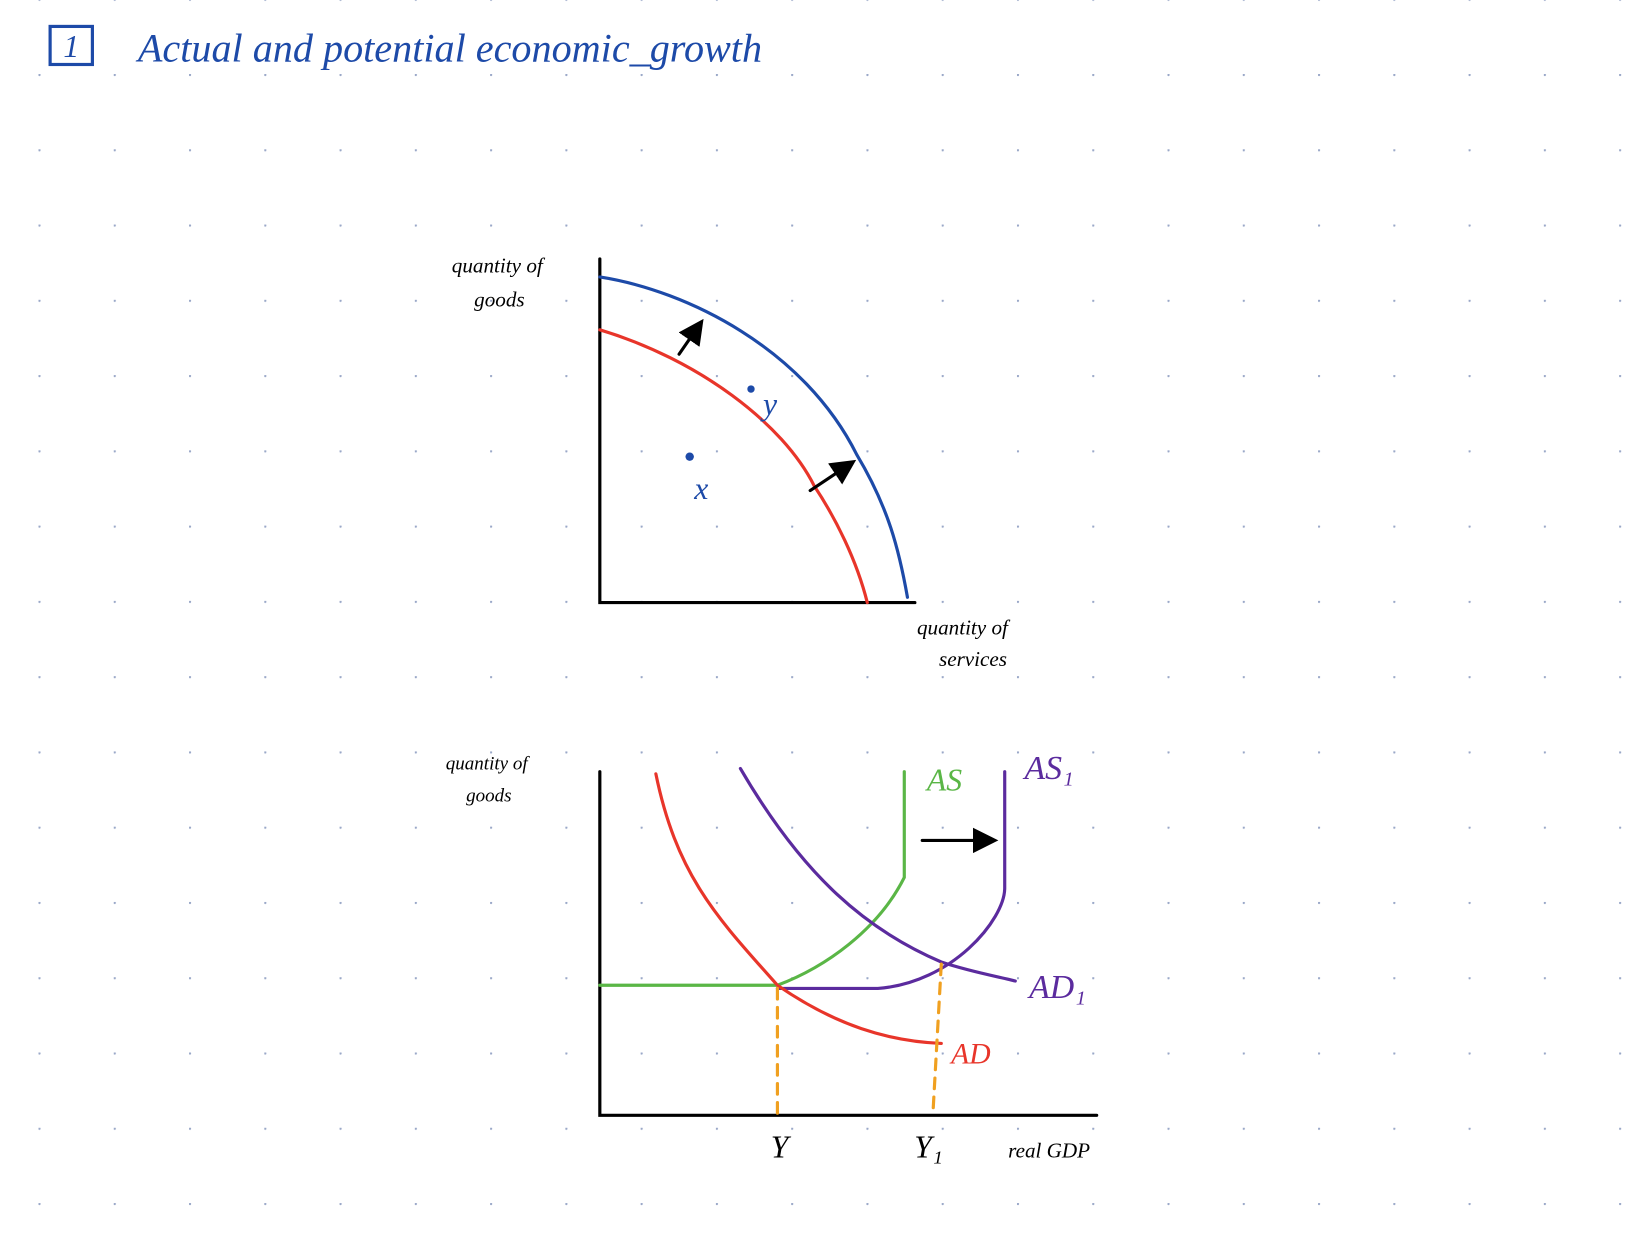 The height and width of the screenshot is (1258, 1650). Describe the element at coordinates (733, 466) in the screenshot. I see `ppf-old` at that location.